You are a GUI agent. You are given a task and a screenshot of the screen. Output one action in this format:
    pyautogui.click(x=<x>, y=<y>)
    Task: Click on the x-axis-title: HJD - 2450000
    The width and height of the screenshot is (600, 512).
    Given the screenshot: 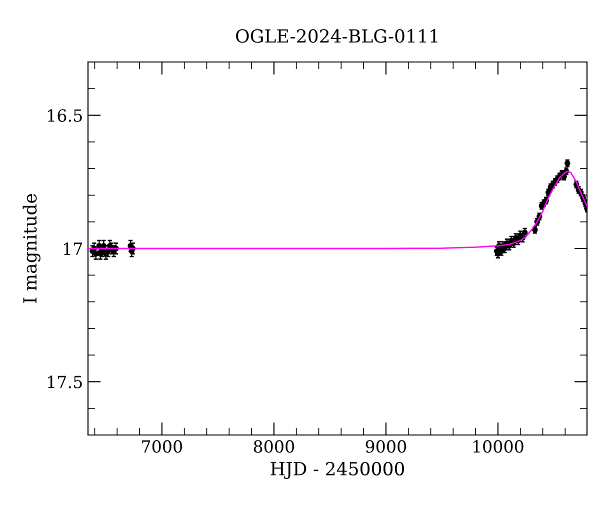 What is the action you would take?
    pyautogui.click(x=337, y=471)
    